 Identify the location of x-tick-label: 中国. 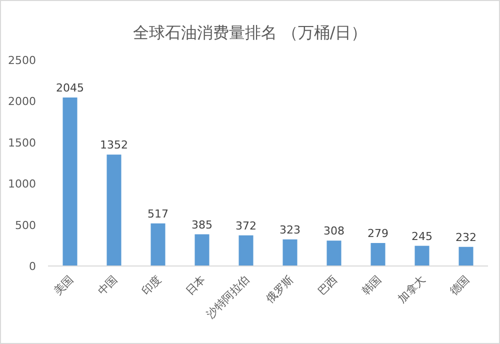
(107, 285).